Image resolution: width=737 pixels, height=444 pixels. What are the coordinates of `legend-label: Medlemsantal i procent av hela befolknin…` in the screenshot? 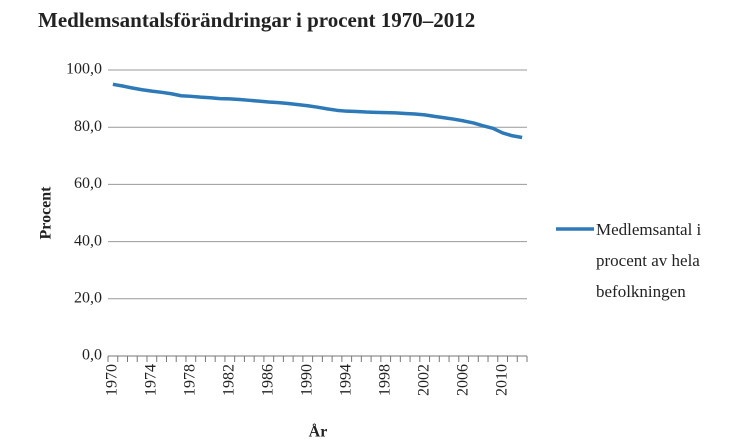 It's located at (649, 260).